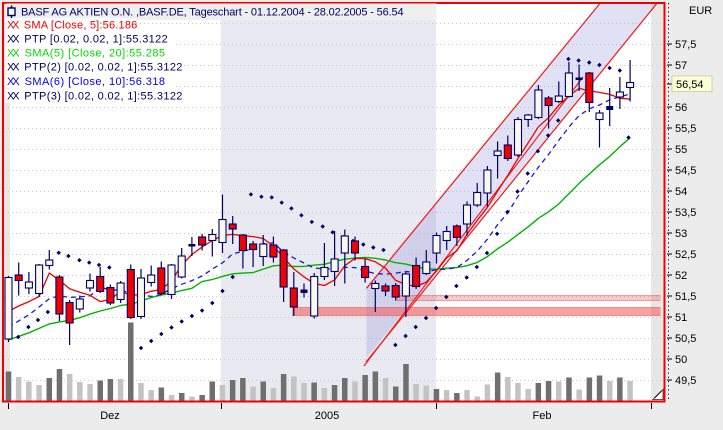  What do you see at coordinates (685, 339) in the screenshot?
I see `svg-text: 50,5` at bounding box center [685, 339].